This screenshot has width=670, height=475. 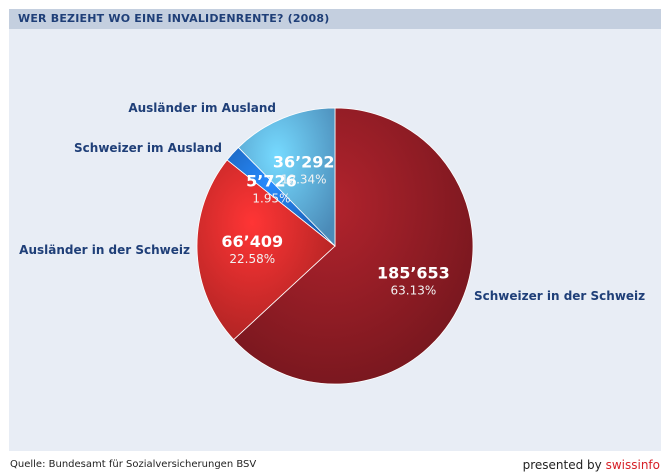 I want to click on pie-slice-auslaender-in-der-schweiz, so click(x=266, y=250).